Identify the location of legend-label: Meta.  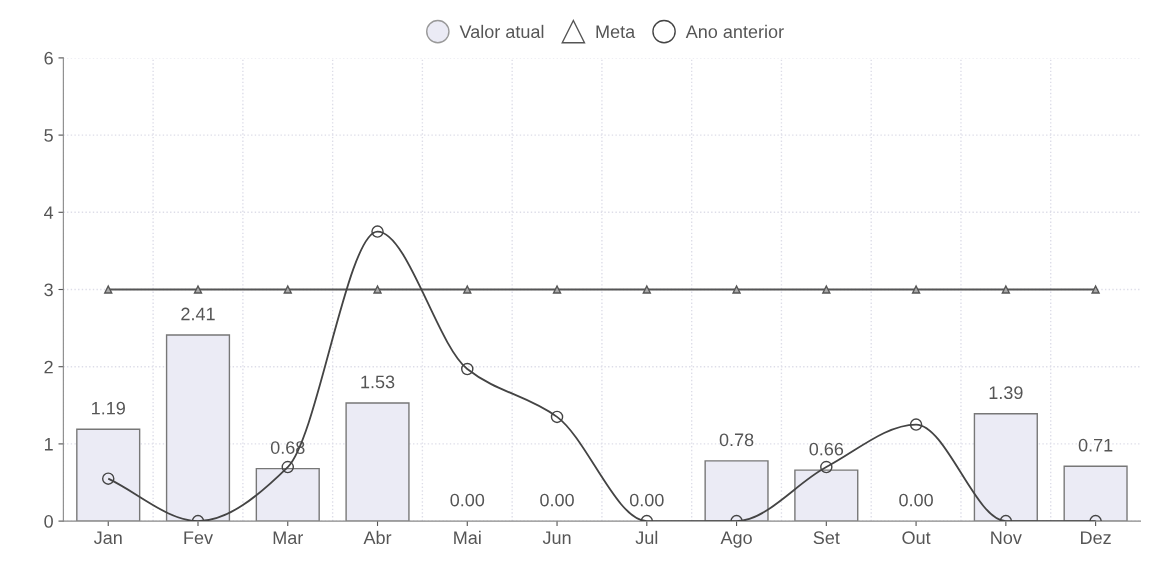
(616, 32).